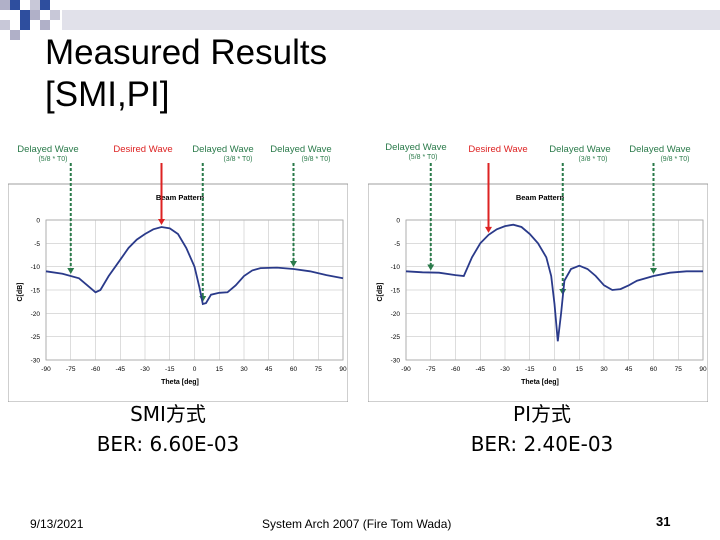 The height and width of the screenshot is (540, 720). I want to click on slide-title: Measured Results [SMI,PI], so click(186, 74).